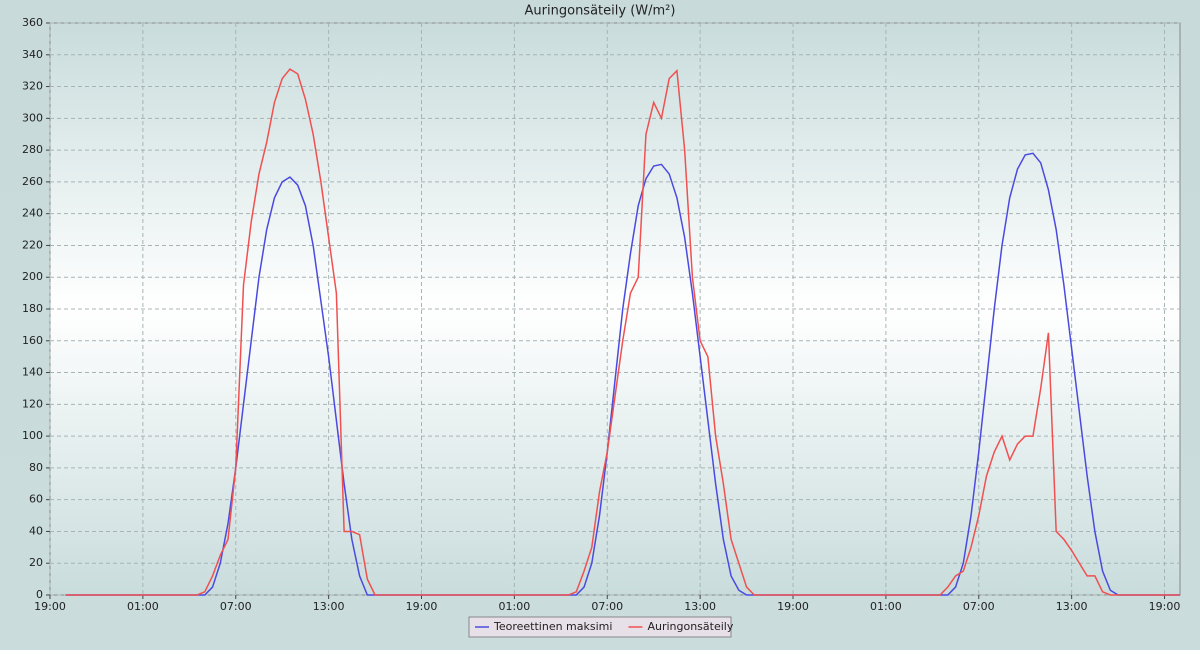  I want to click on y-tick-label: 360, so click(32, 22).